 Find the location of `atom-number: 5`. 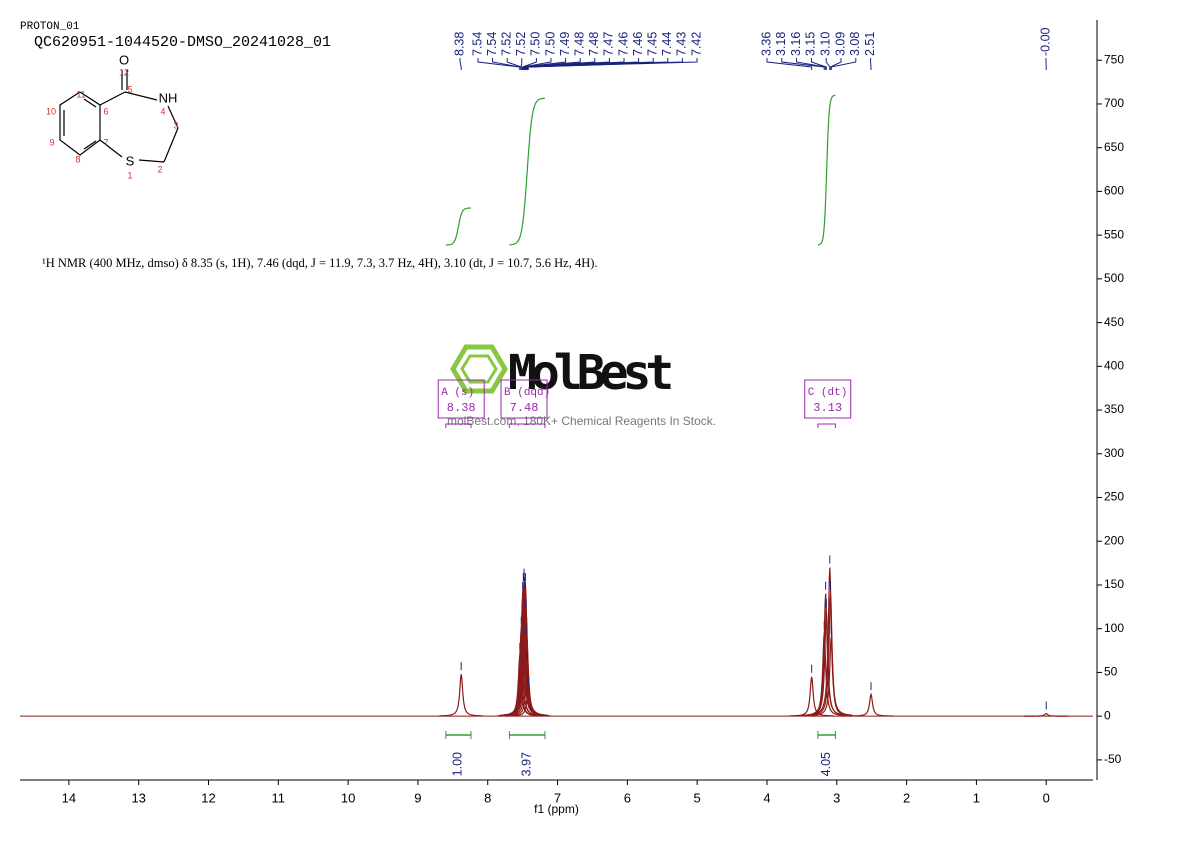

atom-number: 5 is located at coordinates (129, 89).